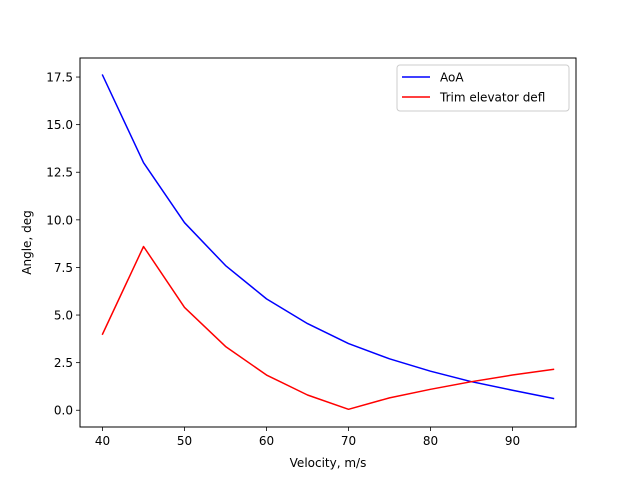 This screenshot has height=480, width=640. Describe the element at coordinates (348, 441) in the screenshot. I see `x-tick-label: 70` at that location.